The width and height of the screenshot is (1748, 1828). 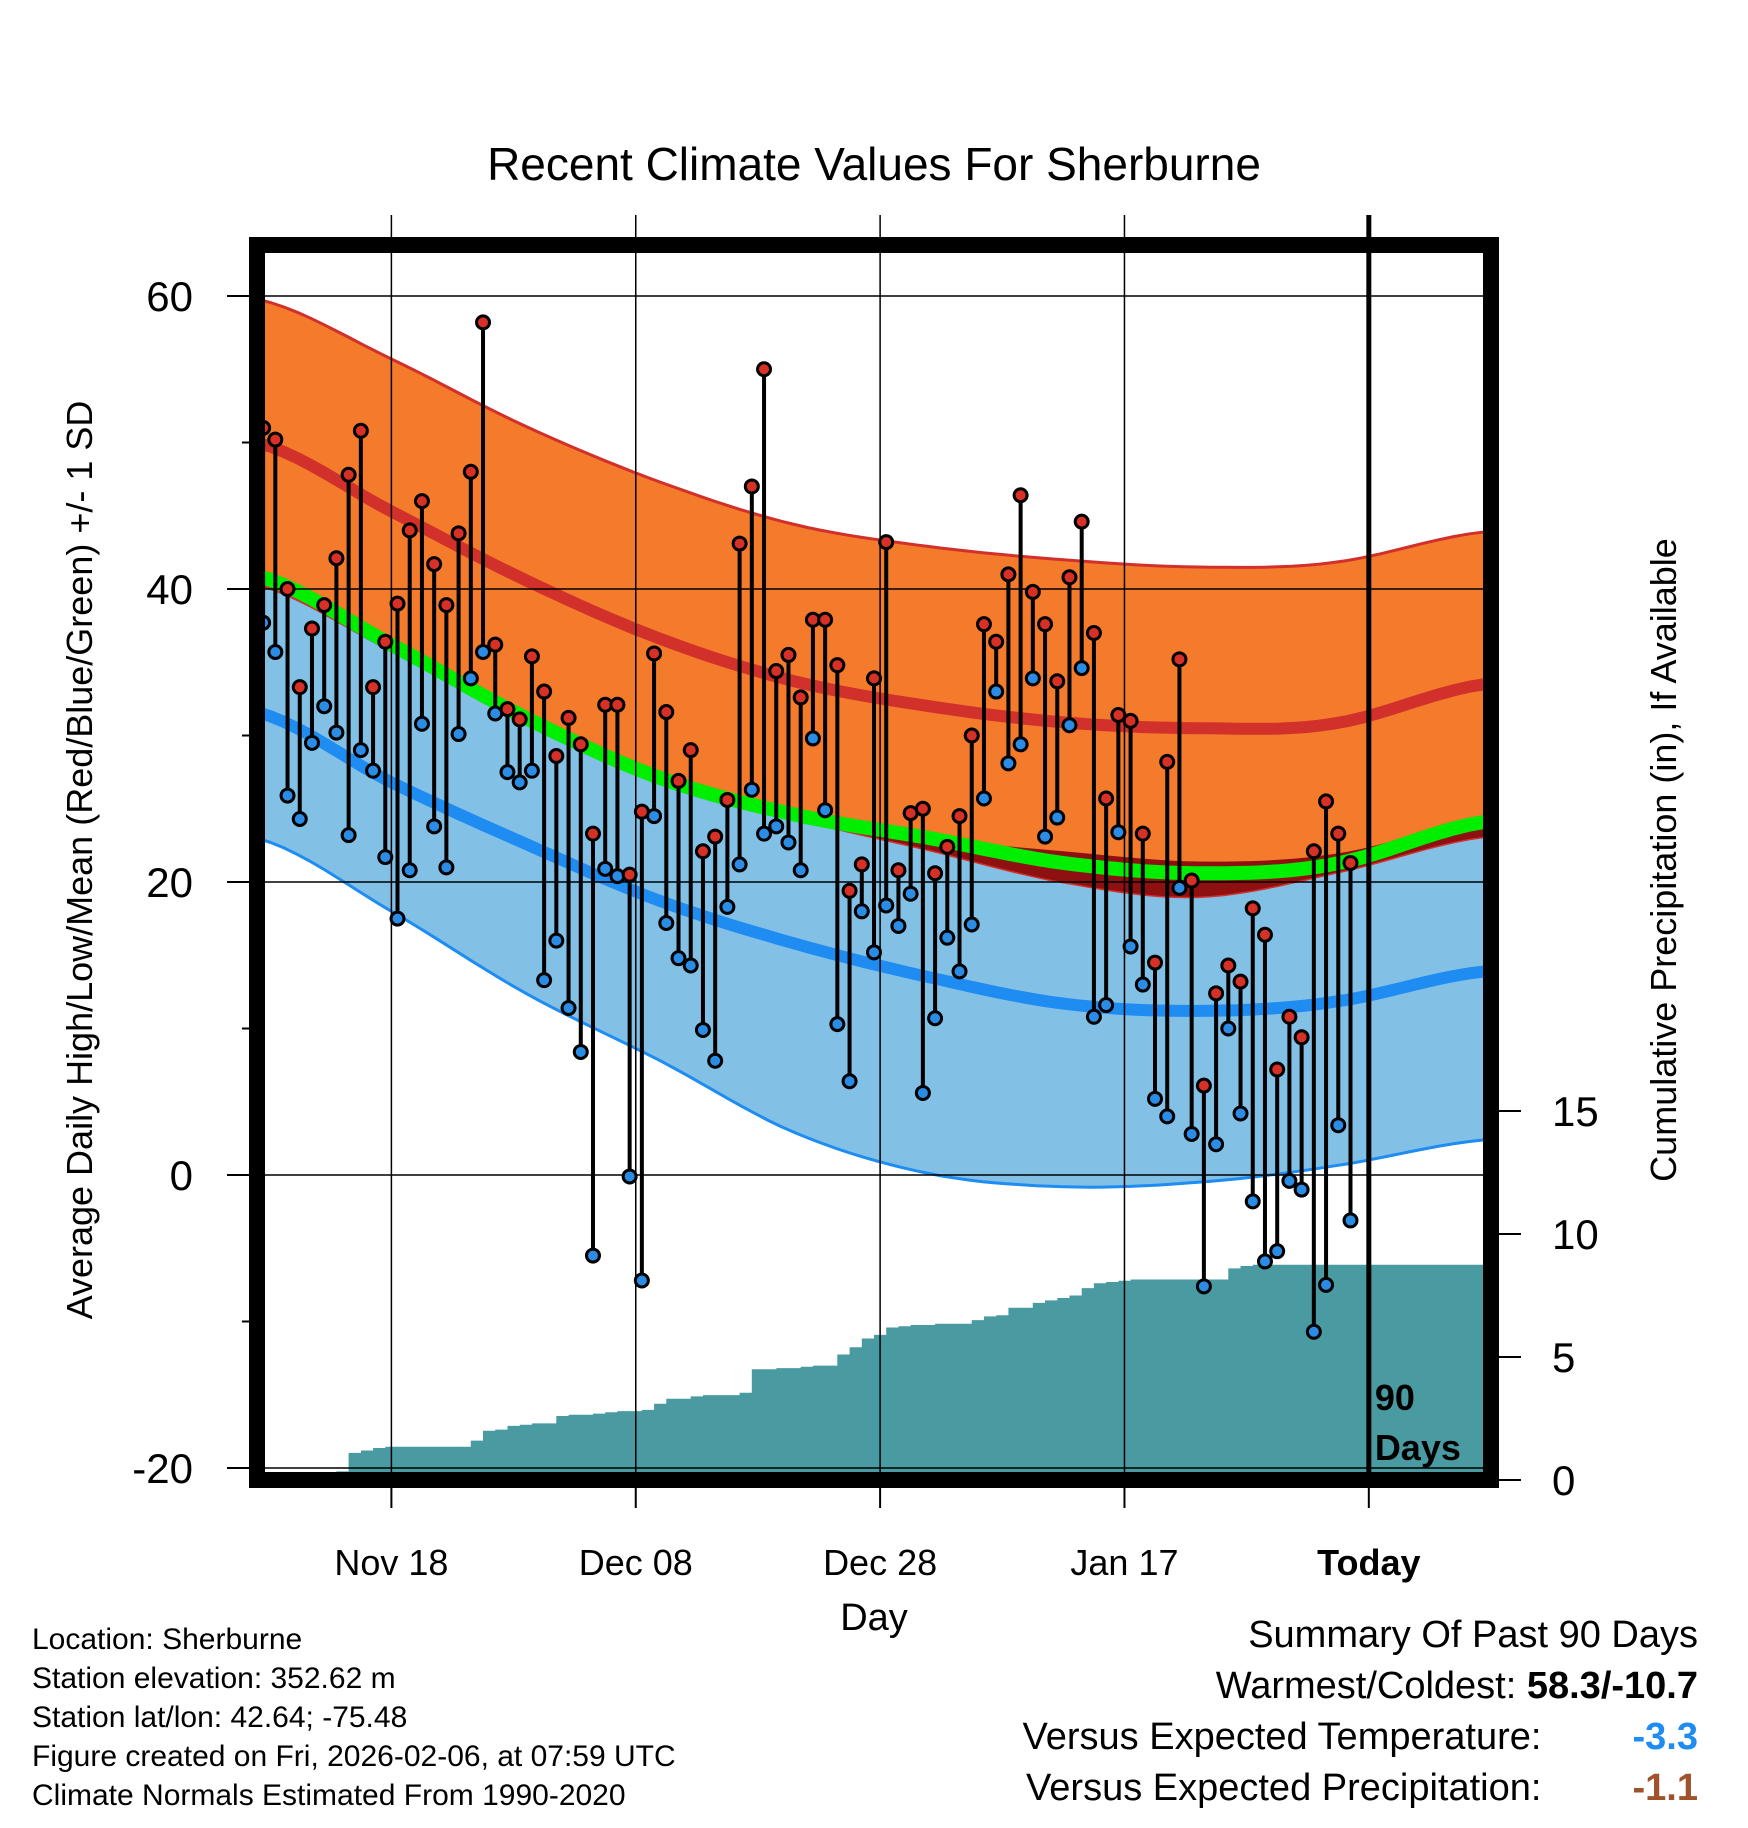 I want to click on y-tick-label: 60, so click(x=169, y=296).